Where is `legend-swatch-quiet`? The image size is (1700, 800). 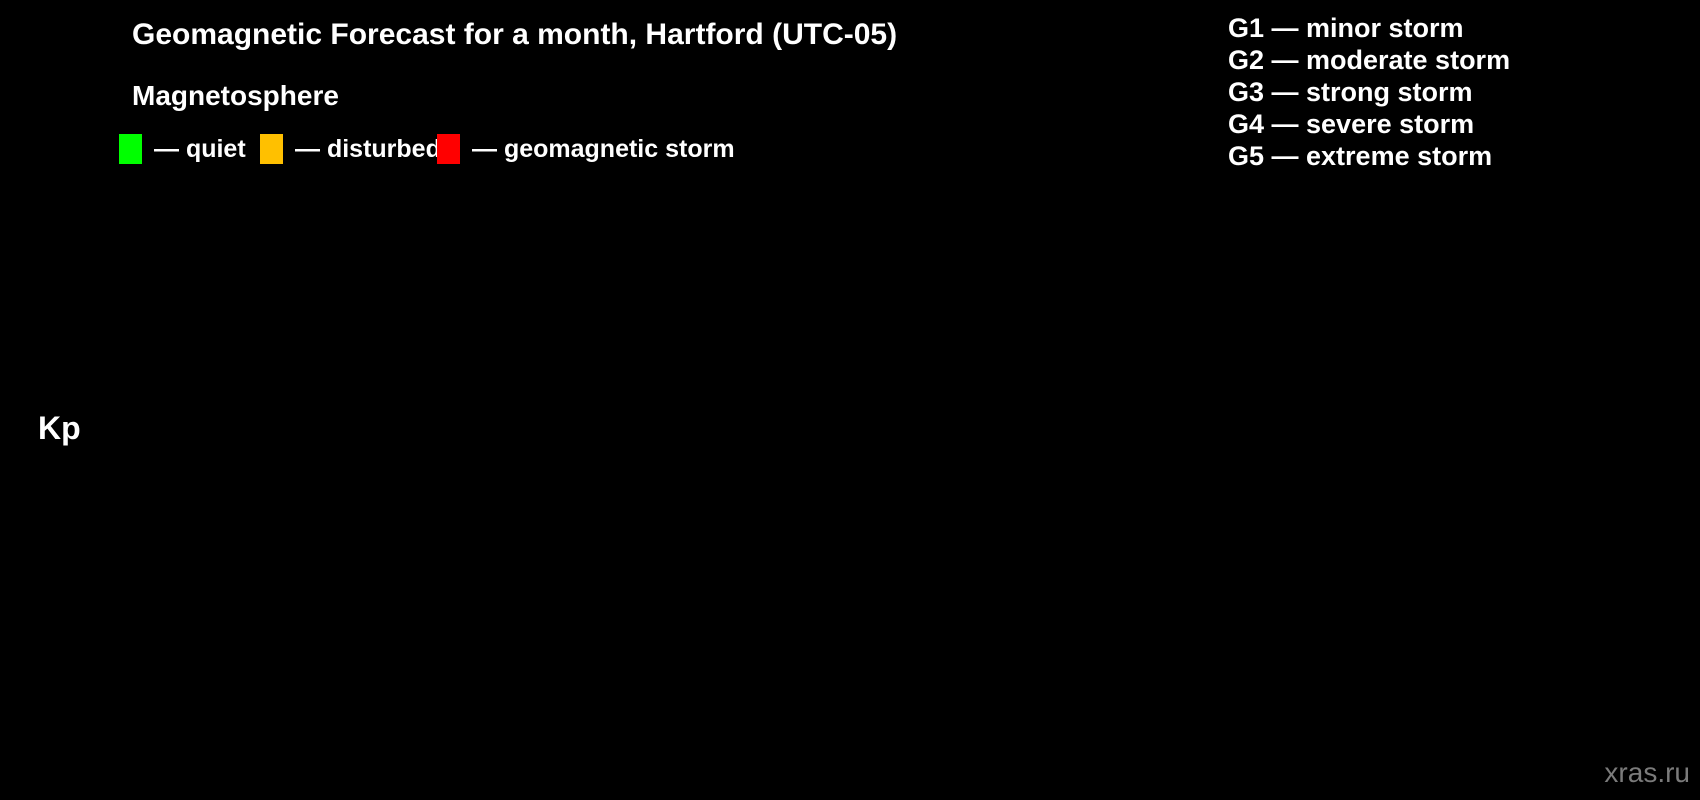 legend-swatch-quiet is located at coordinates (130, 149).